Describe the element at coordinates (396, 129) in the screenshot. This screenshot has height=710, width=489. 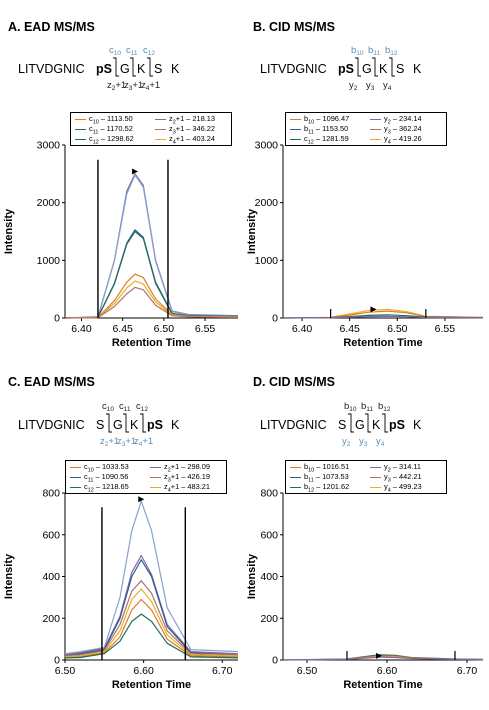
I see `legend-entry: y3 – 362.24` at that location.